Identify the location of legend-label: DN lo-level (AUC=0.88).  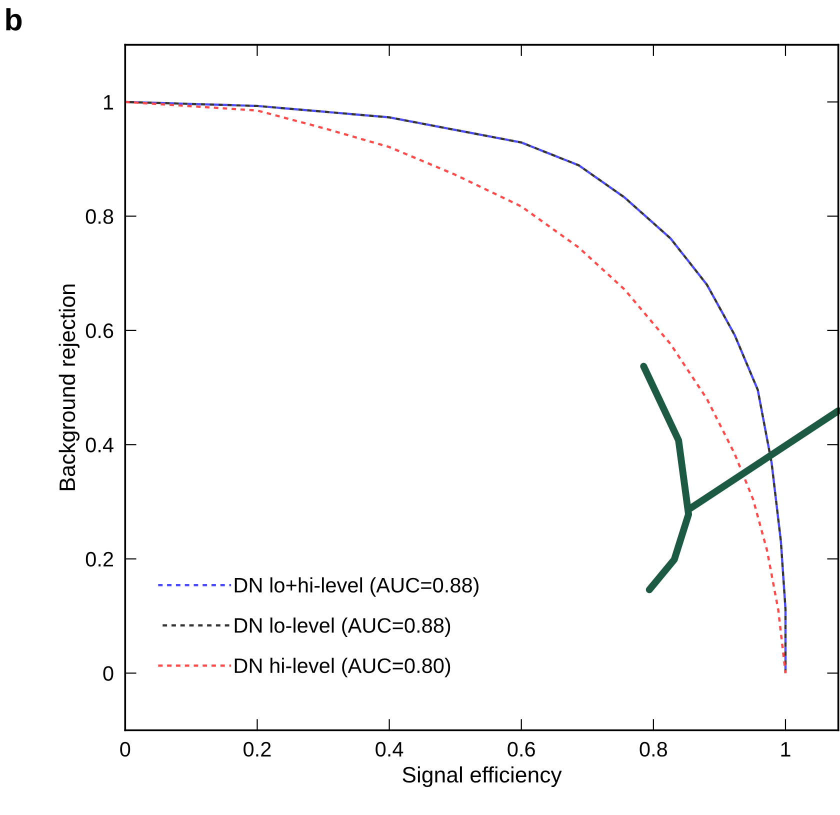
(342, 627).